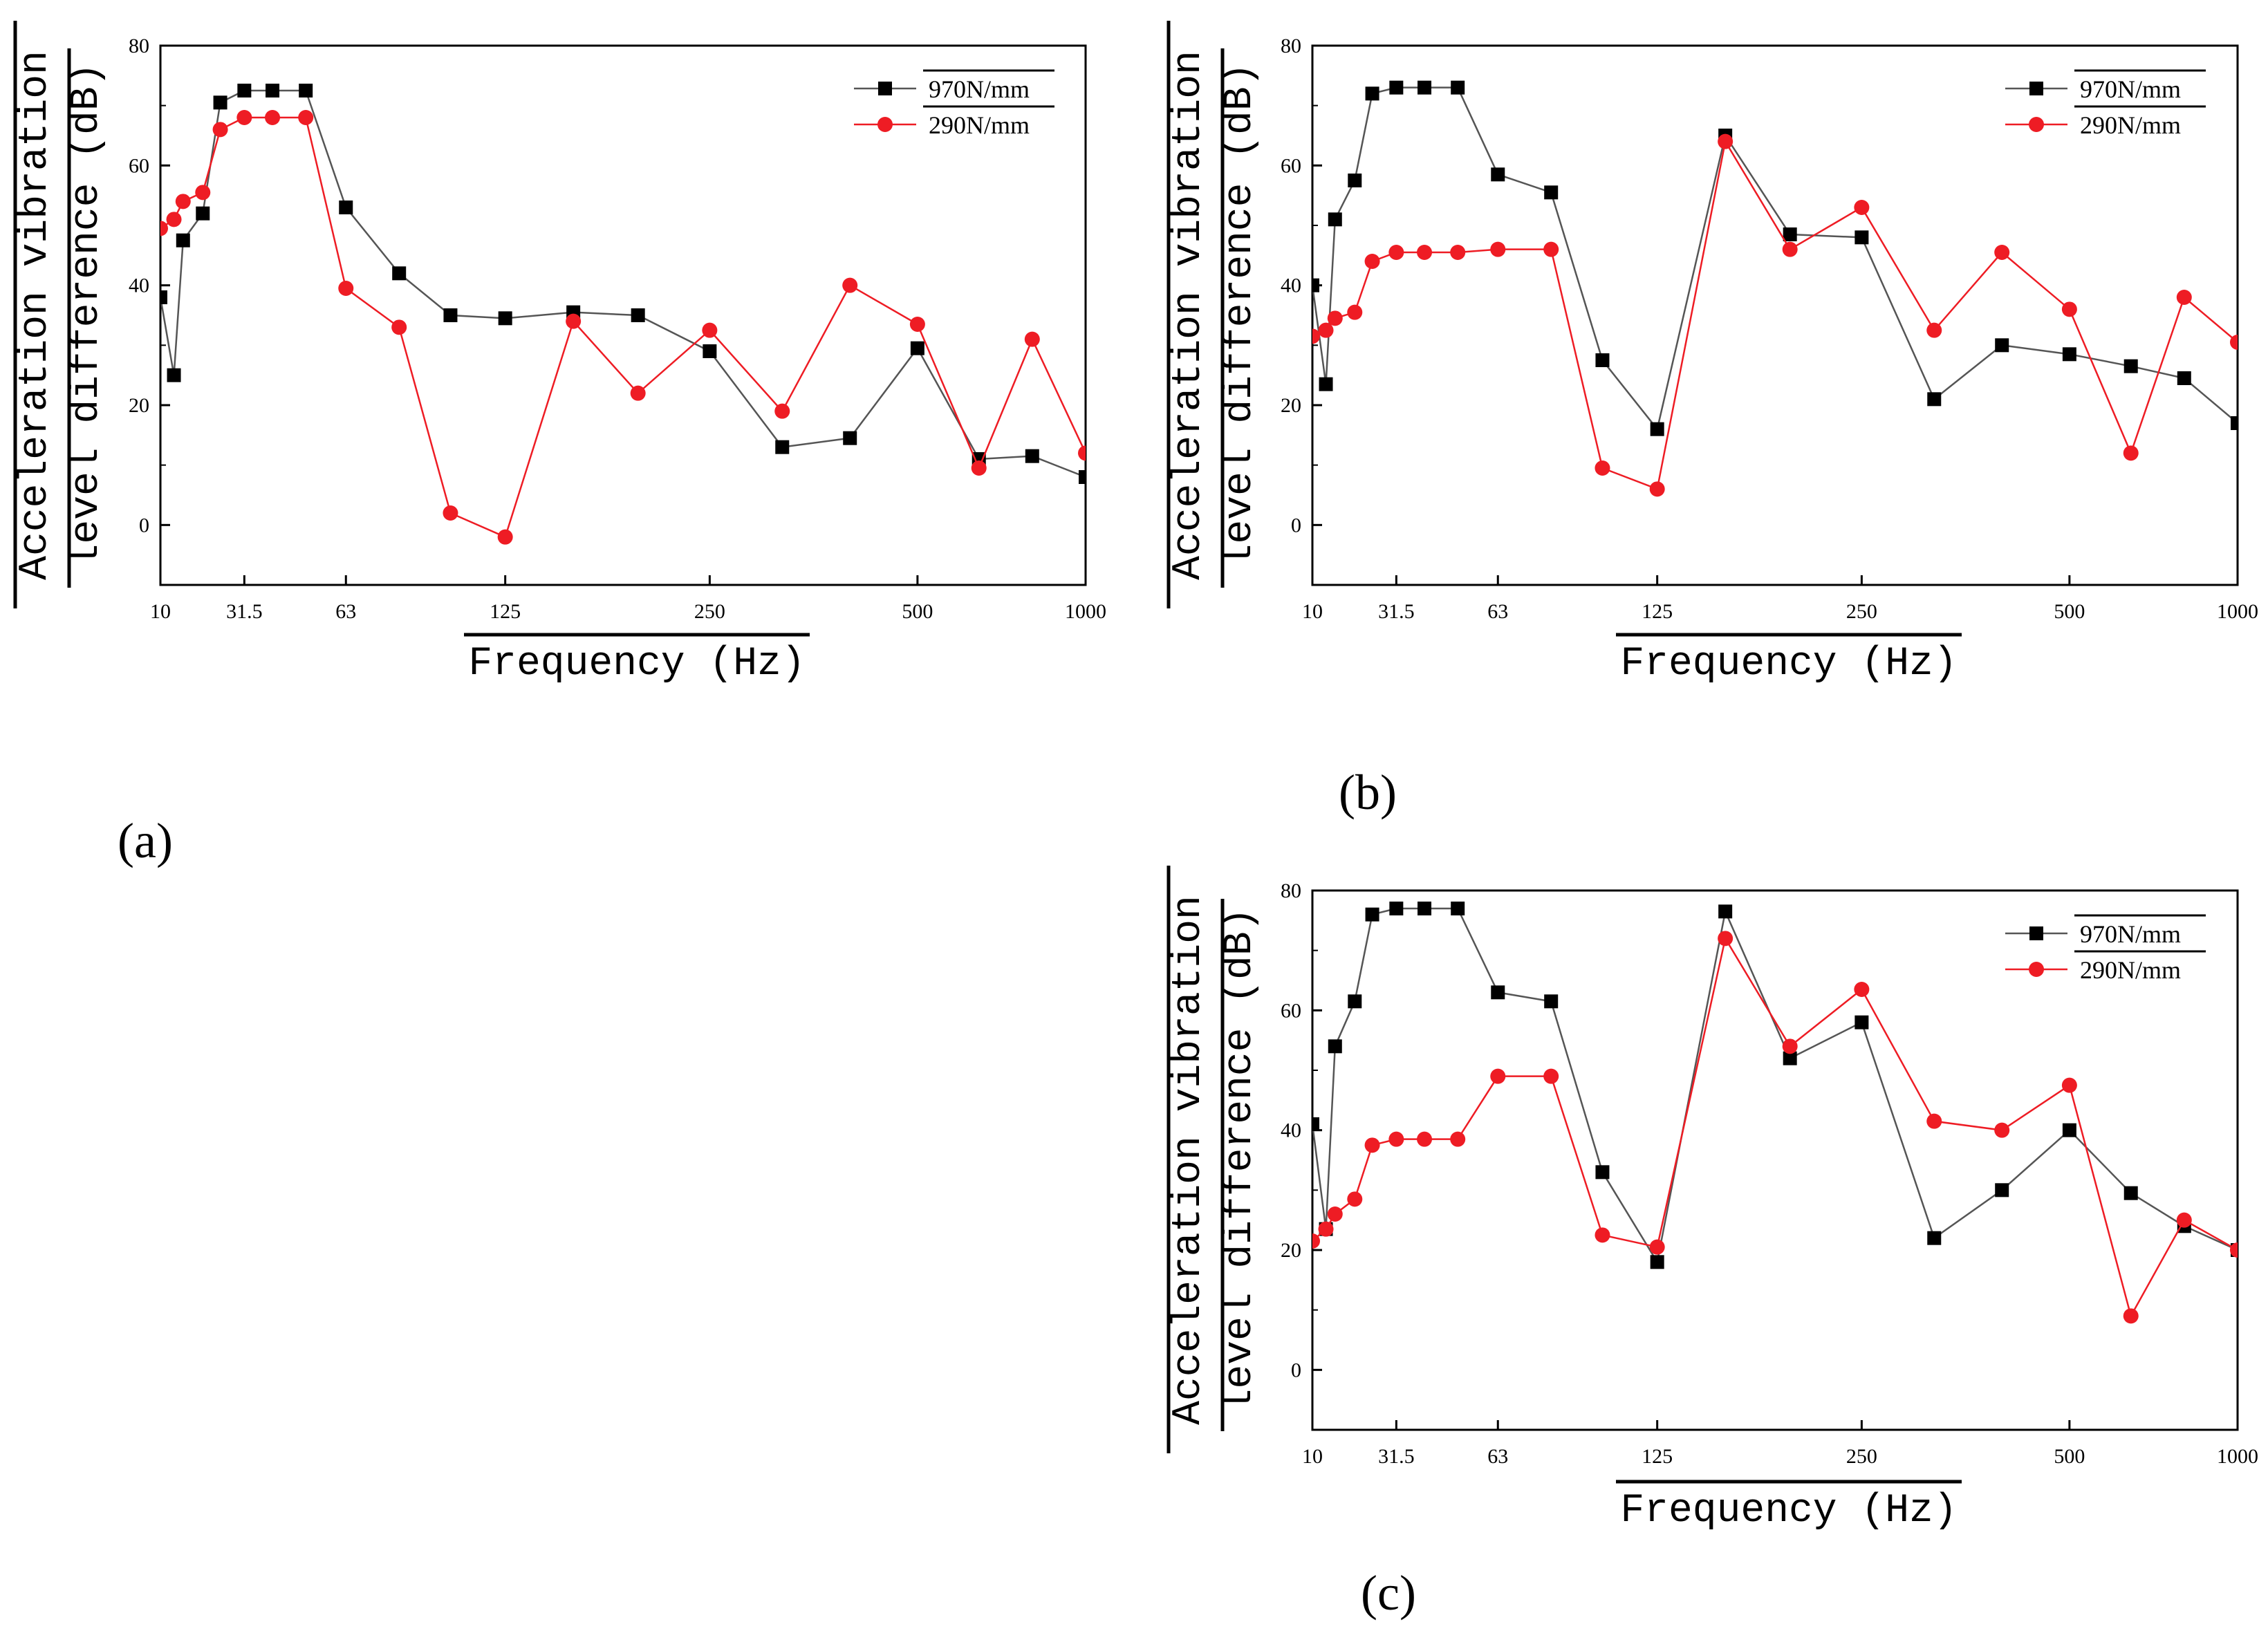 This screenshot has height=1631, width=2268. What do you see at coordinates (1291, 285) in the screenshot?
I see `y-tick-label: 40` at bounding box center [1291, 285].